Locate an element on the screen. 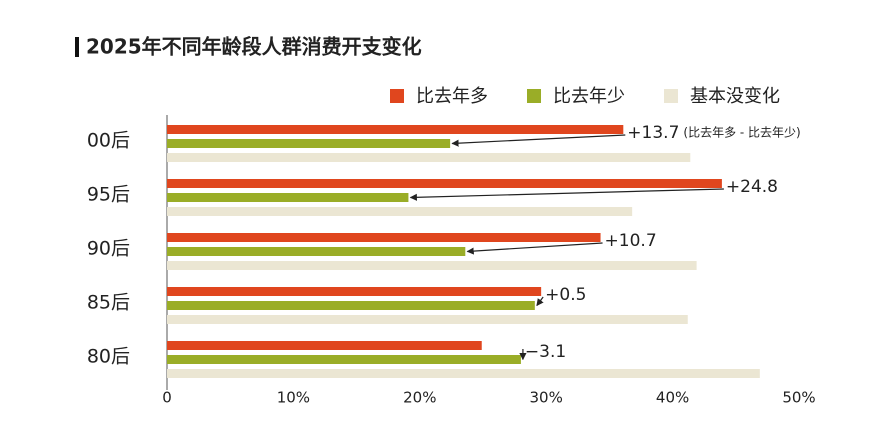 This screenshot has height=440, width=889. x-tick-label: 20% is located at coordinates (419, 398).